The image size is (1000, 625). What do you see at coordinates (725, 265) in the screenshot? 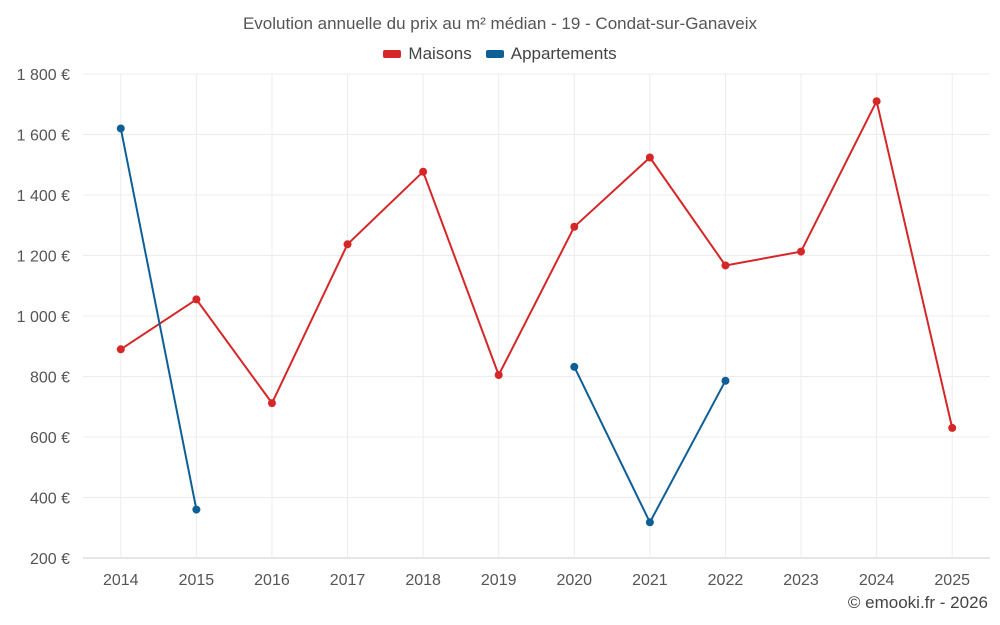
I see `data-point-maisons-2022` at bounding box center [725, 265].